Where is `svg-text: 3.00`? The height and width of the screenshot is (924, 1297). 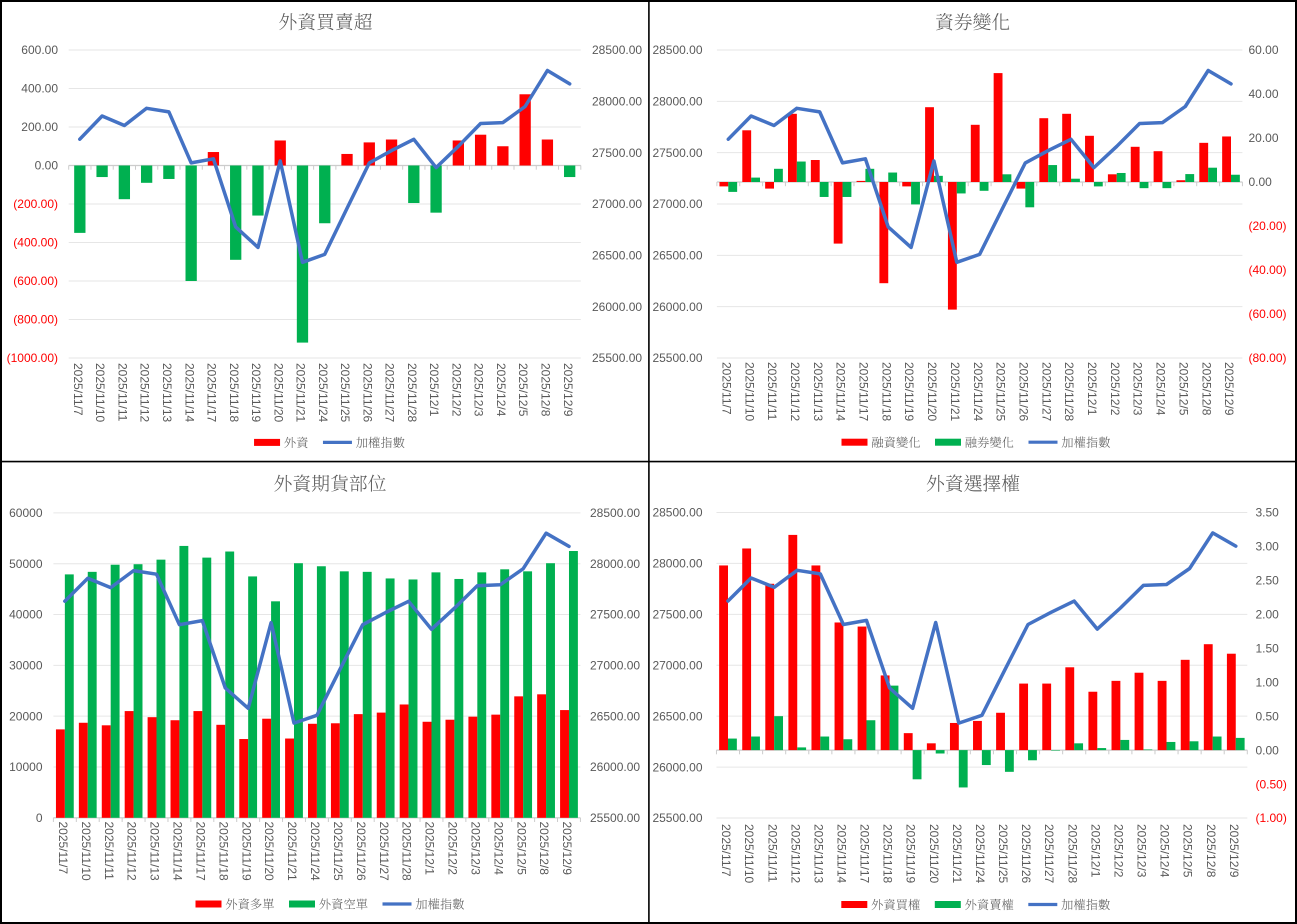 svg-text: 3.00 is located at coordinates (1268, 547).